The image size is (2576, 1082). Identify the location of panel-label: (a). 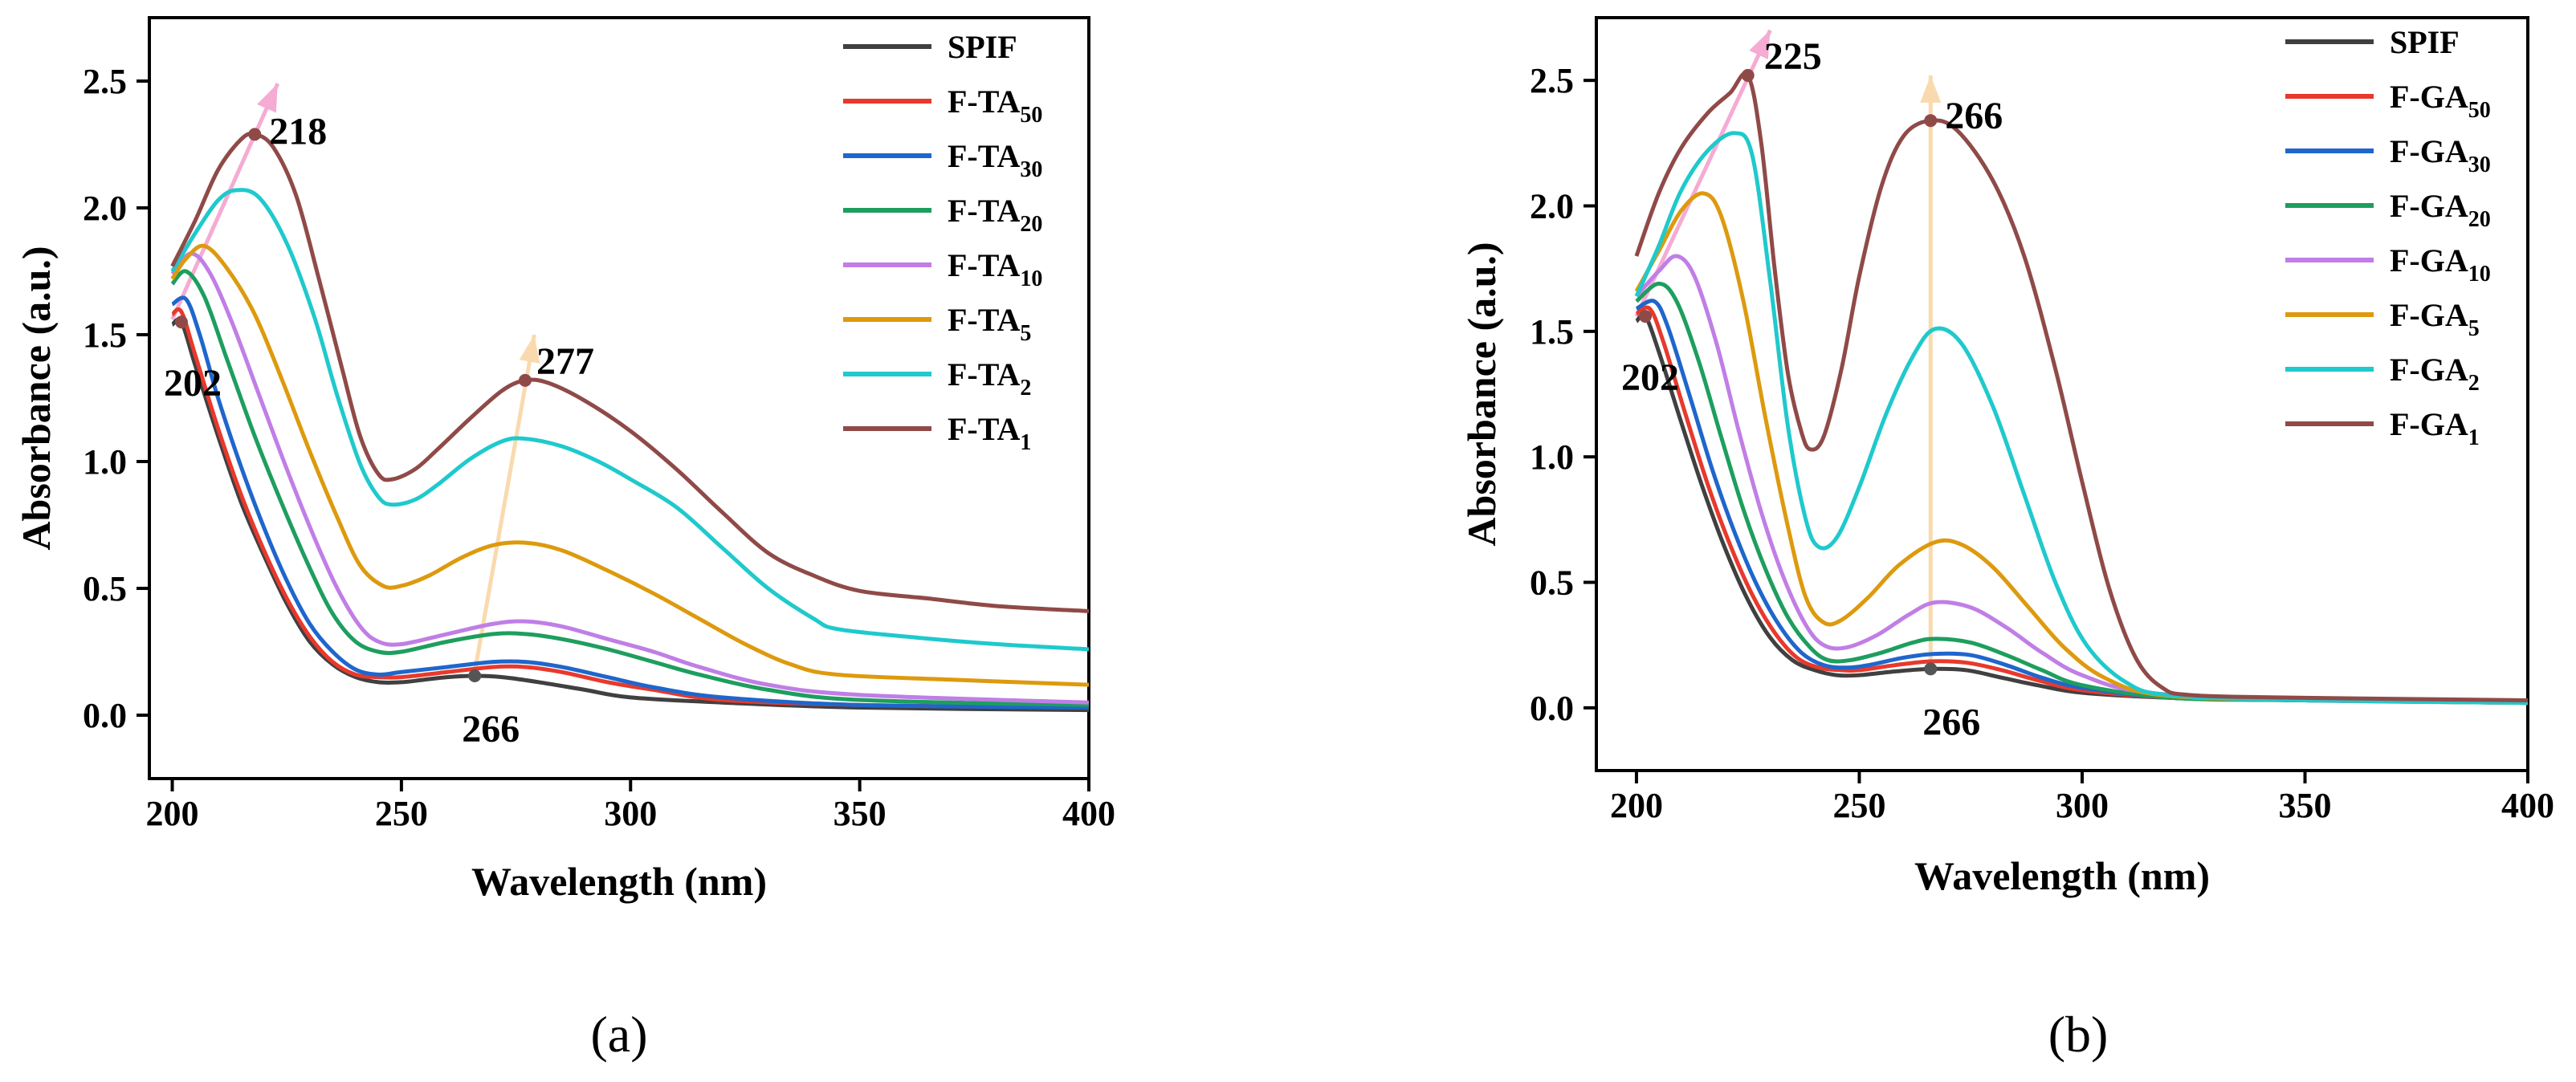
(618, 1034).